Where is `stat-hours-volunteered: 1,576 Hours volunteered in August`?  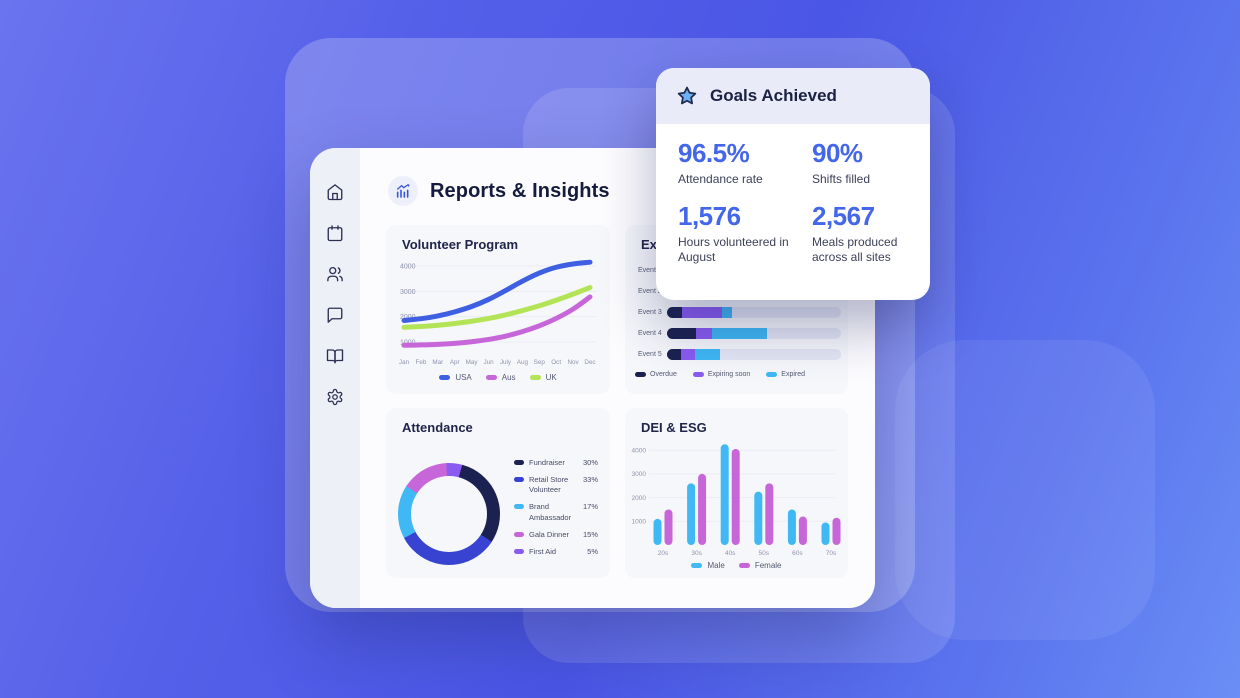 stat-hours-volunteered: 1,576 Hours volunteered in August is located at coordinates (745, 233).